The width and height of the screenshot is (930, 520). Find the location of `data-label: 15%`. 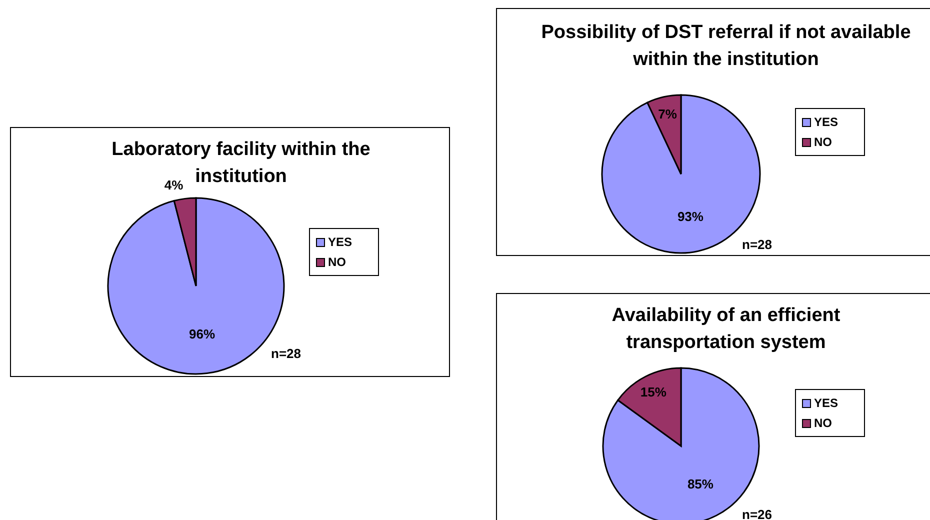

data-label: 15% is located at coordinates (653, 392).